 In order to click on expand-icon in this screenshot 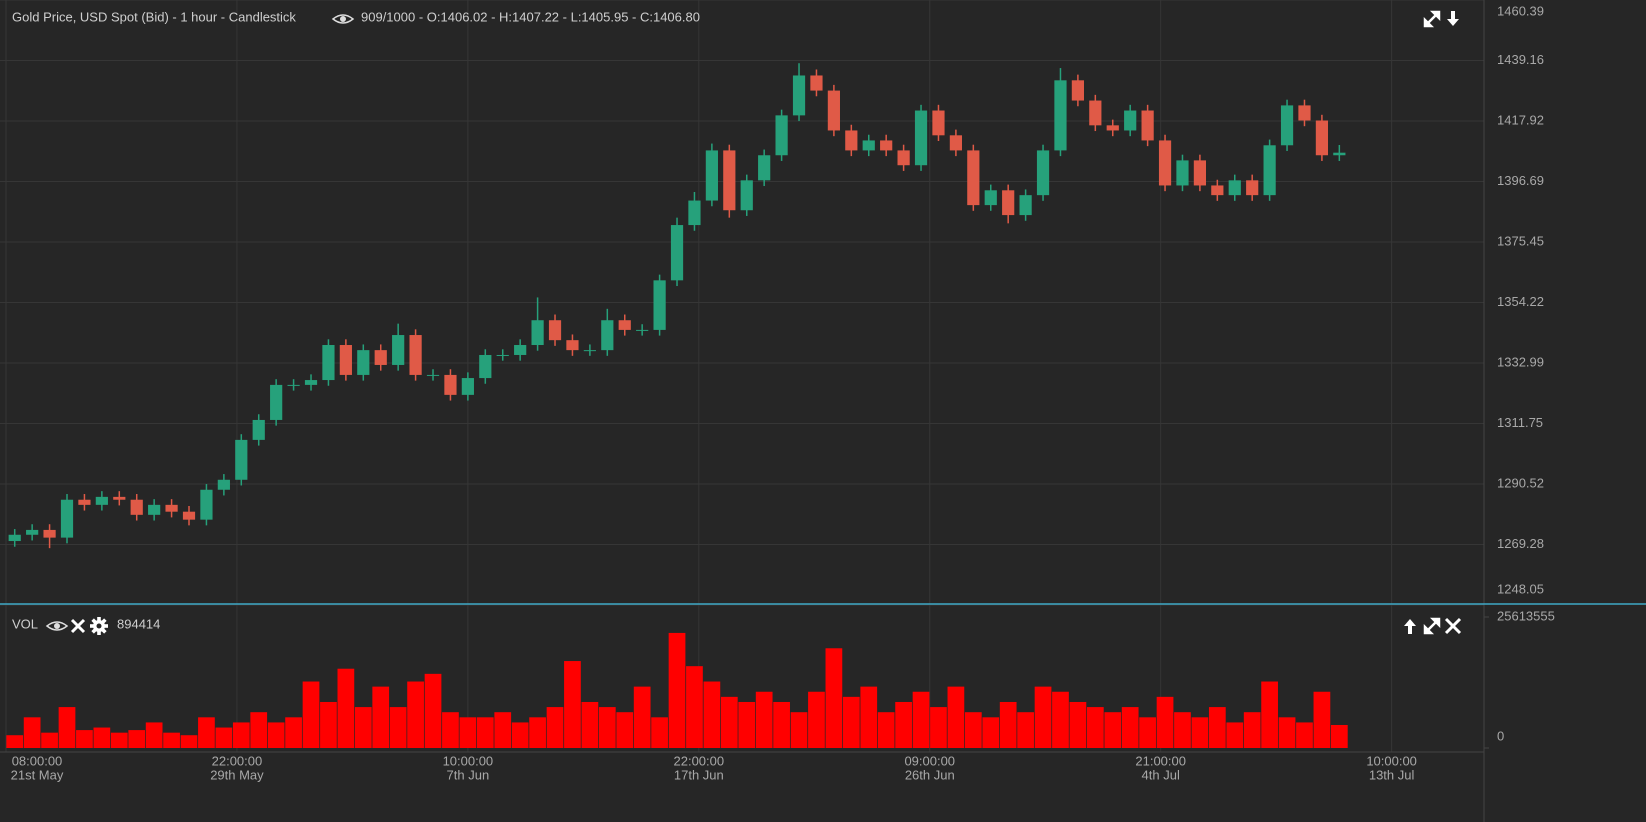, I will do `click(1432, 19)`.